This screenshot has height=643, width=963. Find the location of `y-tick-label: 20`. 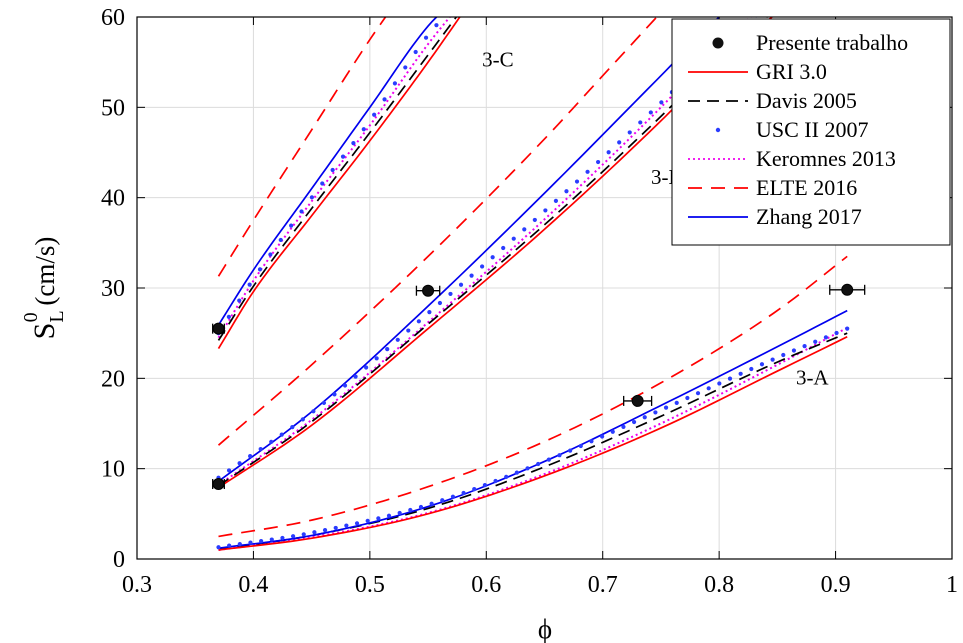

y-tick-label: 20 is located at coordinates (113, 379).